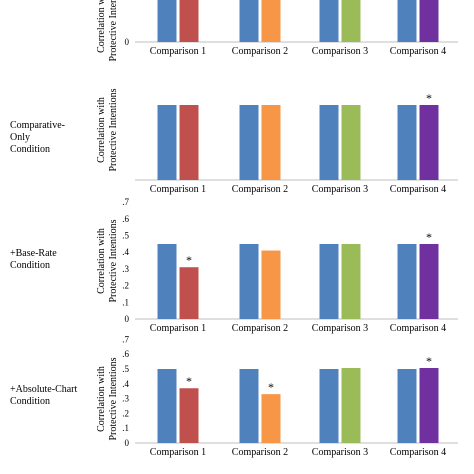 This screenshot has width=474, height=474. What do you see at coordinates (20, 137) in the screenshot?
I see `condition-label: Only` at bounding box center [20, 137].